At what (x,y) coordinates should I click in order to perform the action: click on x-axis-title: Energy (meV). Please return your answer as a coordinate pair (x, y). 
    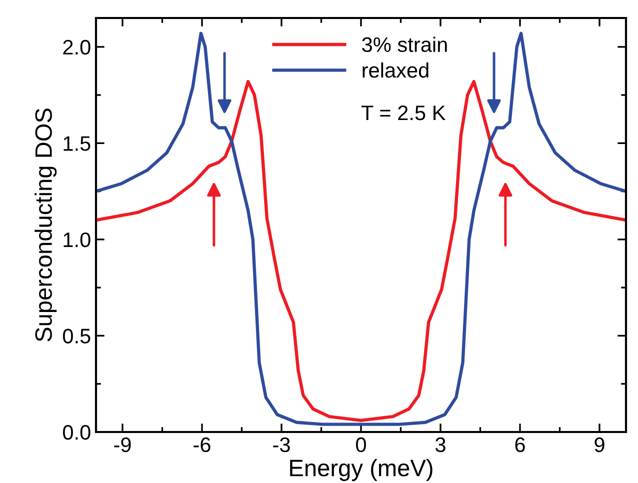
    Looking at the image, I should click on (361, 470).